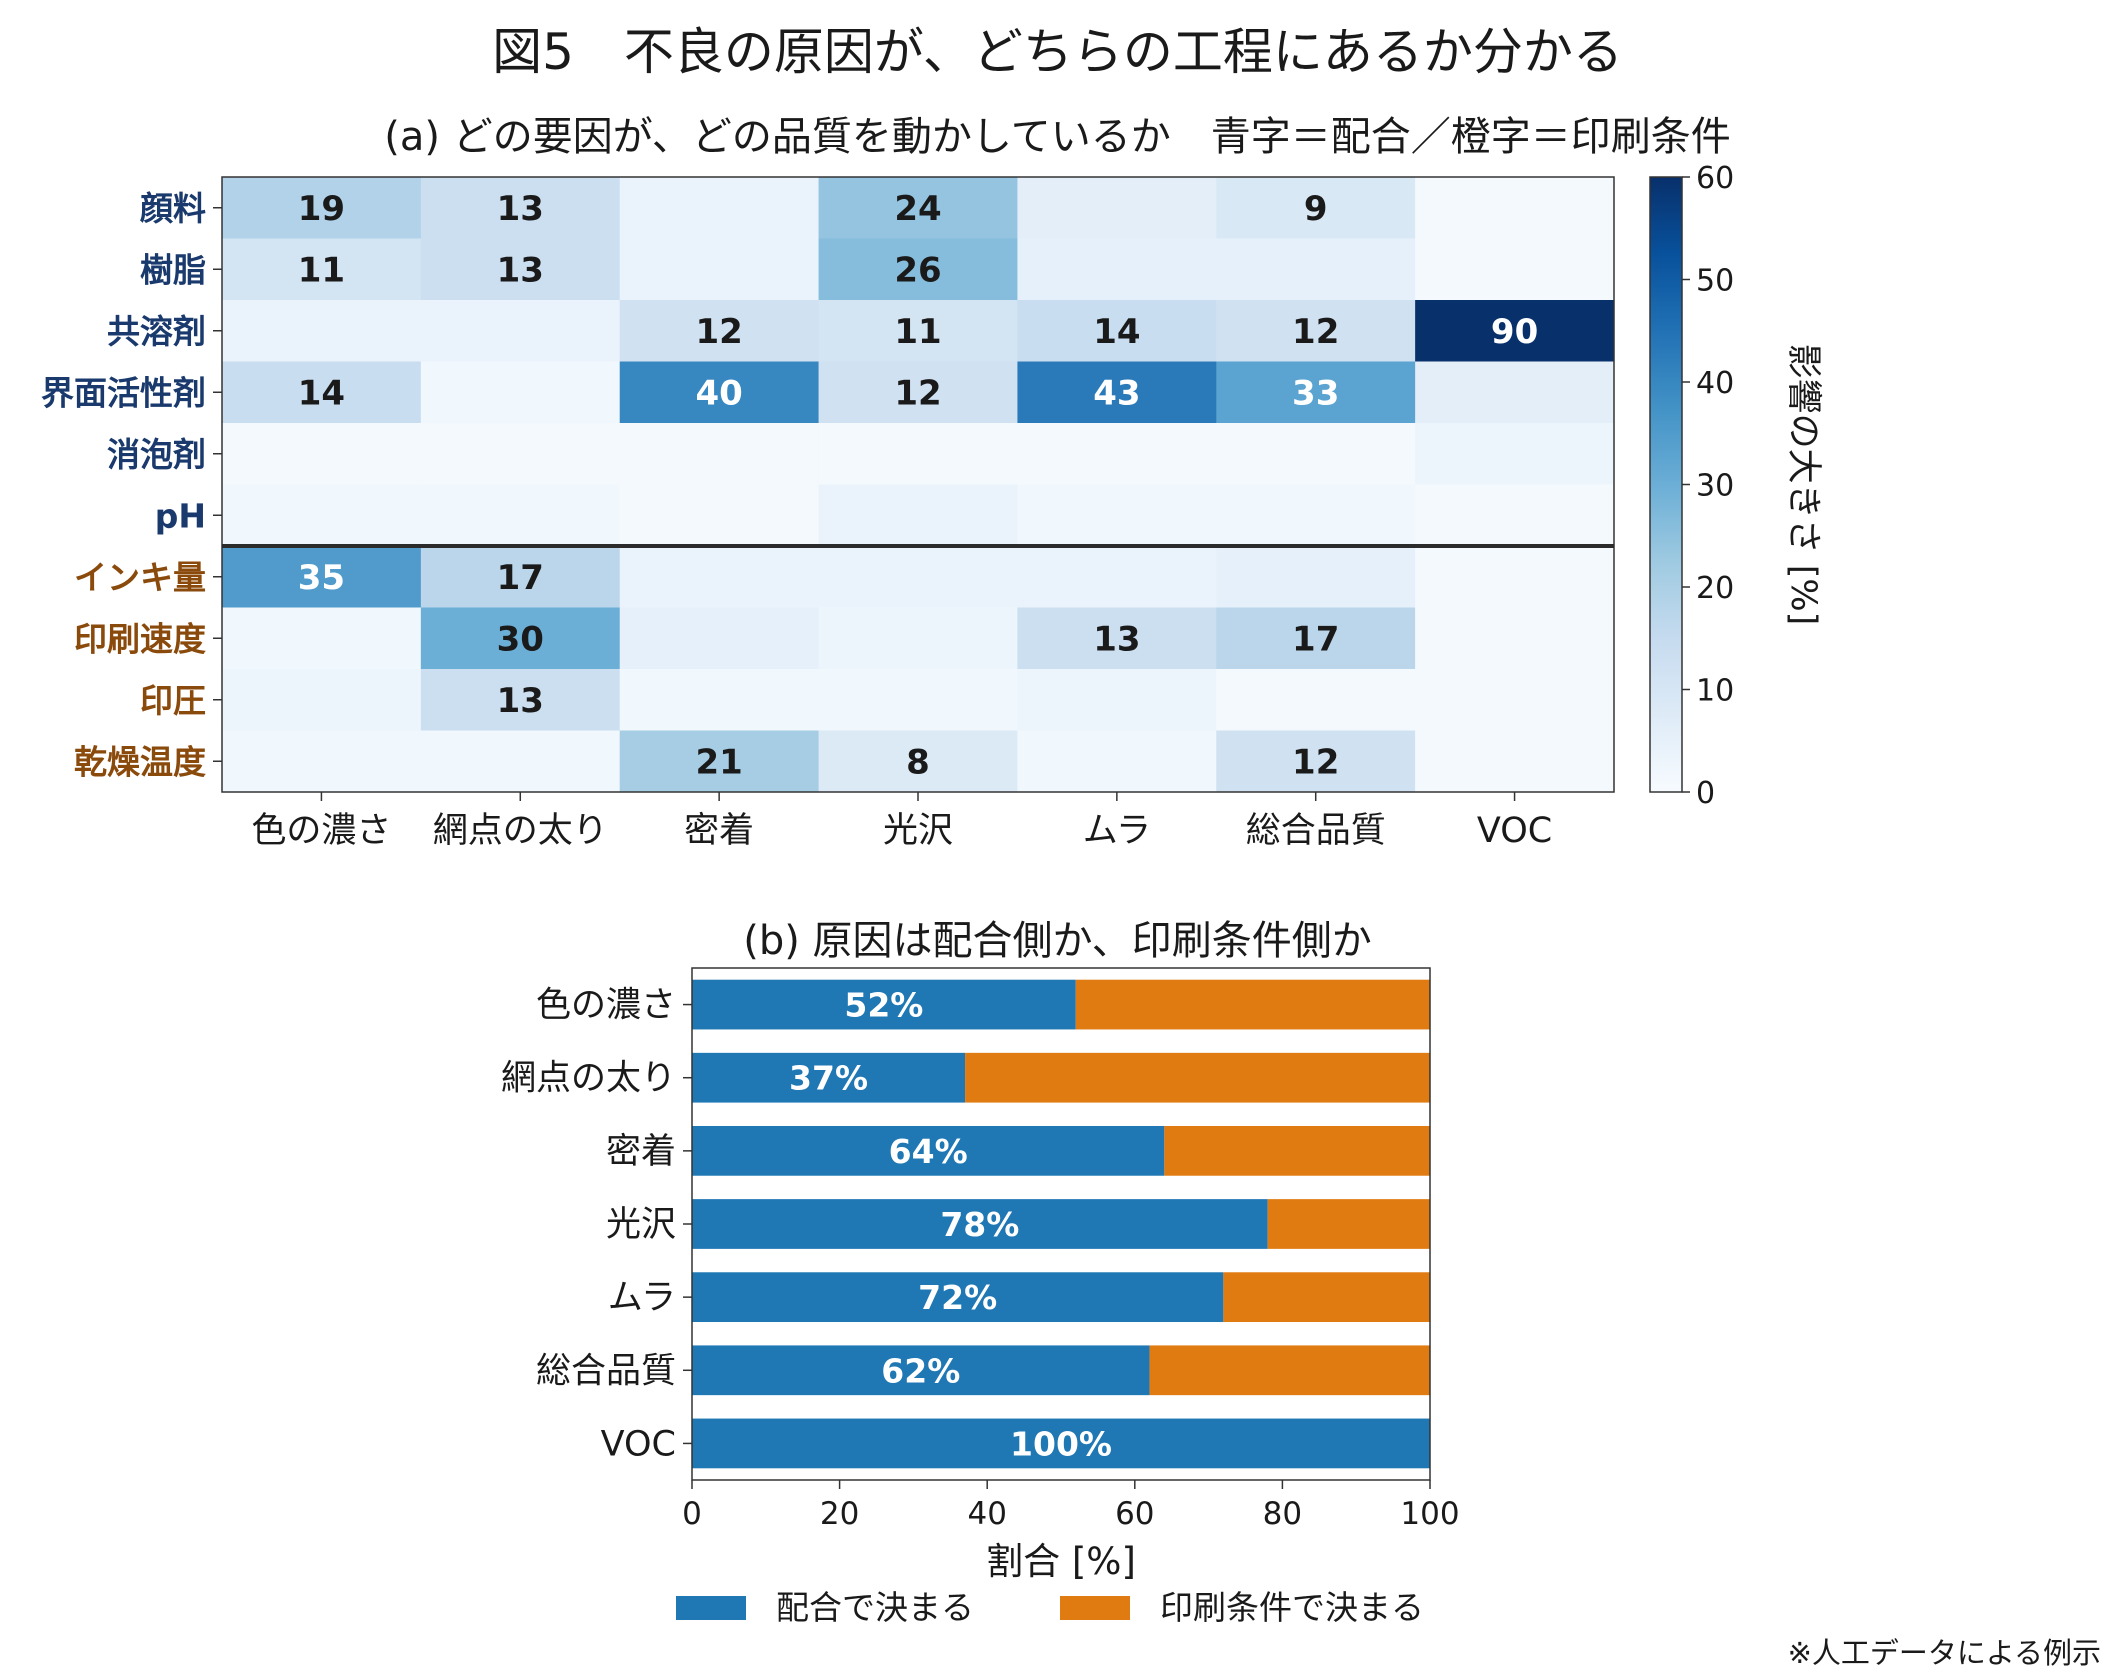 This screenshot has width=2115, height=1678. Describe the element at coordinates (719, 831) in the screenshot. I see `heatmap-column-label: 密着` at that location.